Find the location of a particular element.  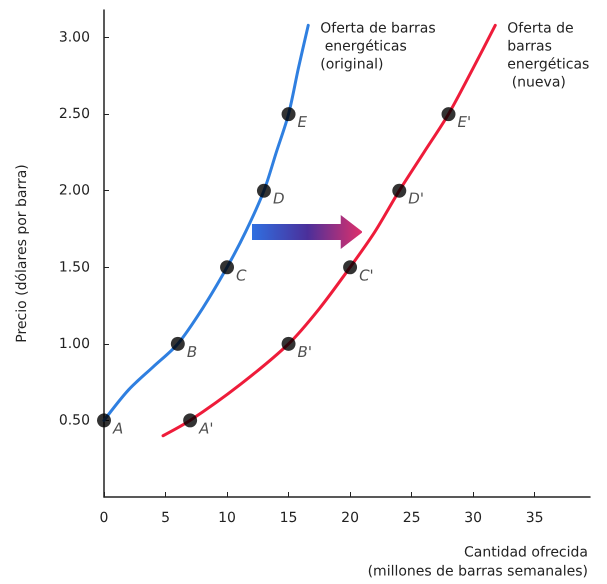

x-tick-label: 35 is located at coordinates (535, 518).